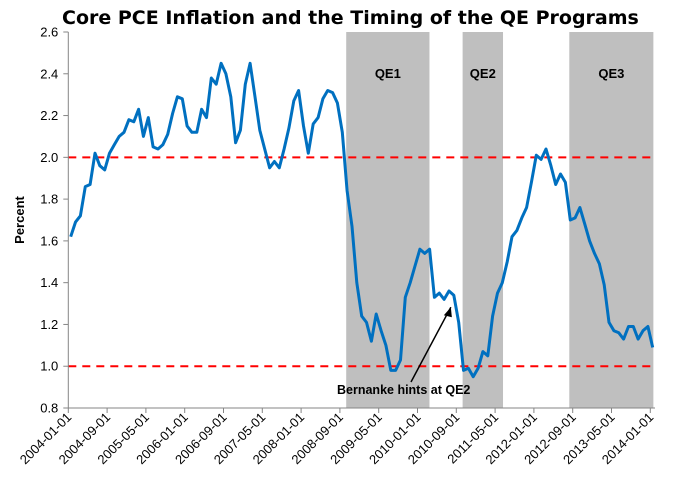  I want to click on y-axis-label: Percent, so click(19, 219).